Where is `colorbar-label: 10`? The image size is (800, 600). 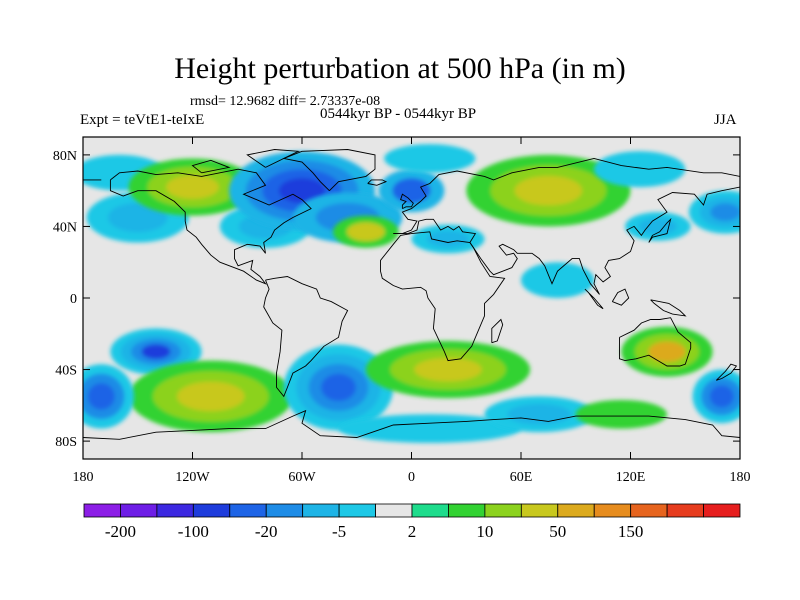
colorbar-label: 10 is located at coordinates (484, 531).